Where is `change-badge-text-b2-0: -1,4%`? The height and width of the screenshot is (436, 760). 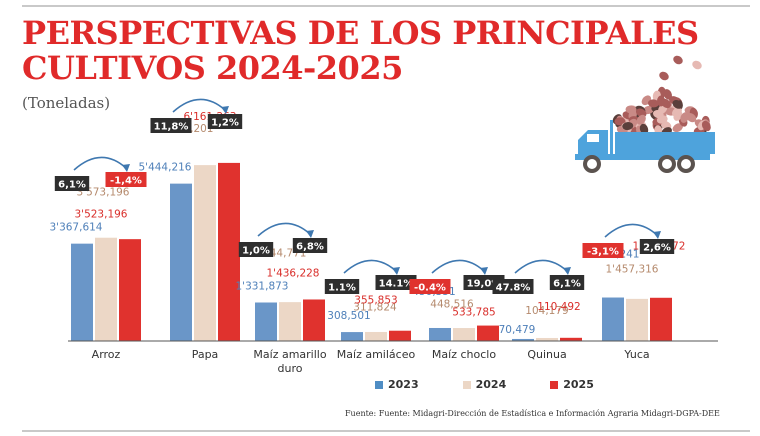
change-badge-text-b2-0: -1,4% is located at coordinates (126, 181).